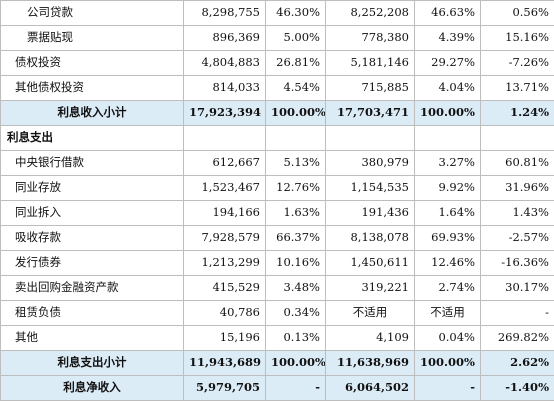  Describe the element at coordinates (517, 188) in the screenshot. I see `change-rate: 31.96%` at that location.